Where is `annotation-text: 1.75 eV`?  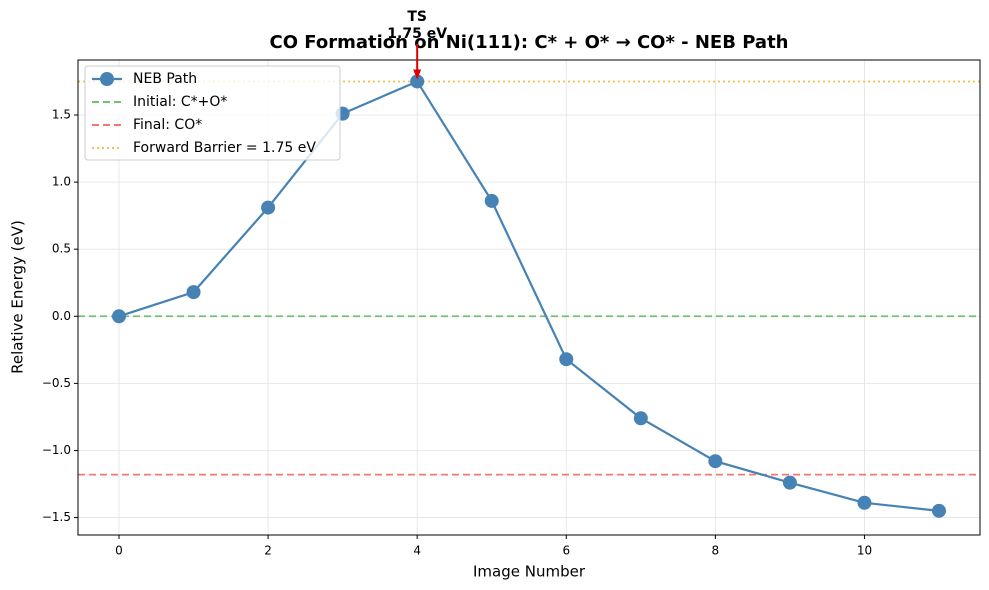 annotation-text: 1.75 eV is located at coordinates (417, 34).